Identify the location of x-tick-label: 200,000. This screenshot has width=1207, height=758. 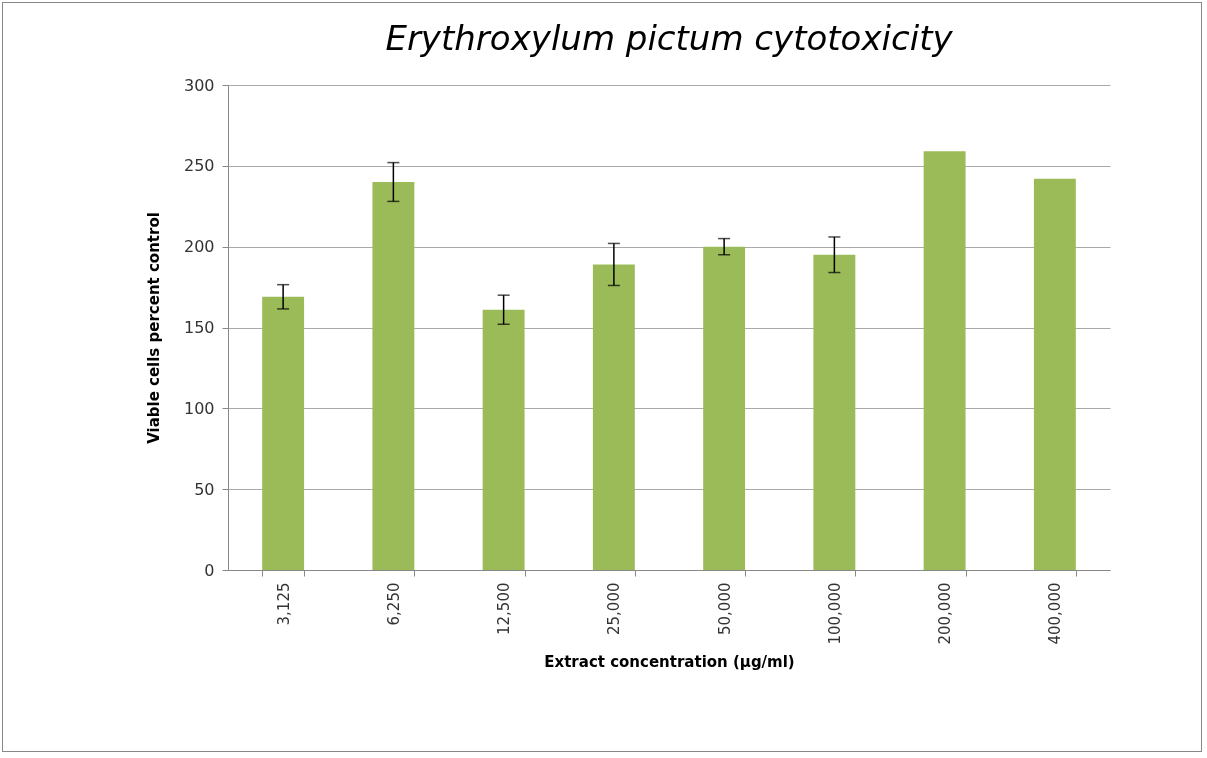
(945, 613).